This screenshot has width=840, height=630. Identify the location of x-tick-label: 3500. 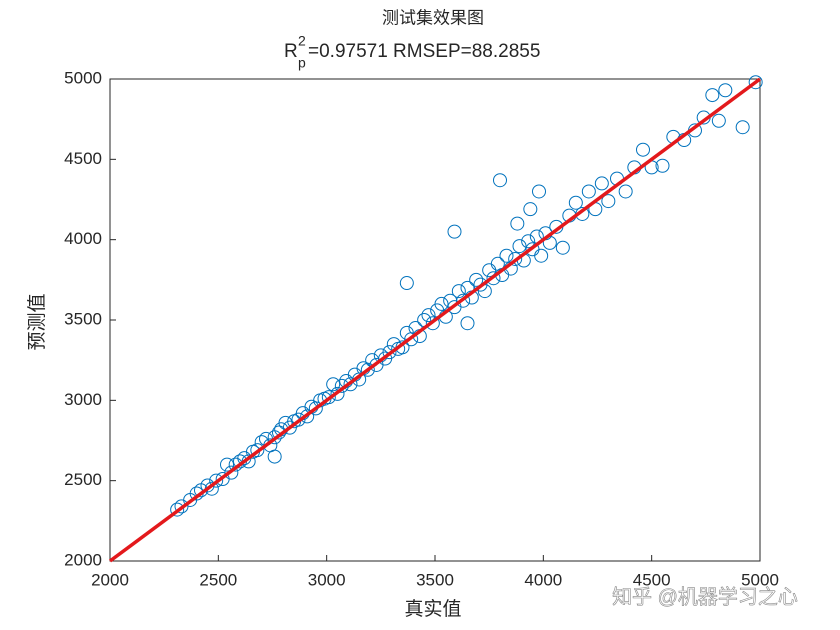
(435, 579).